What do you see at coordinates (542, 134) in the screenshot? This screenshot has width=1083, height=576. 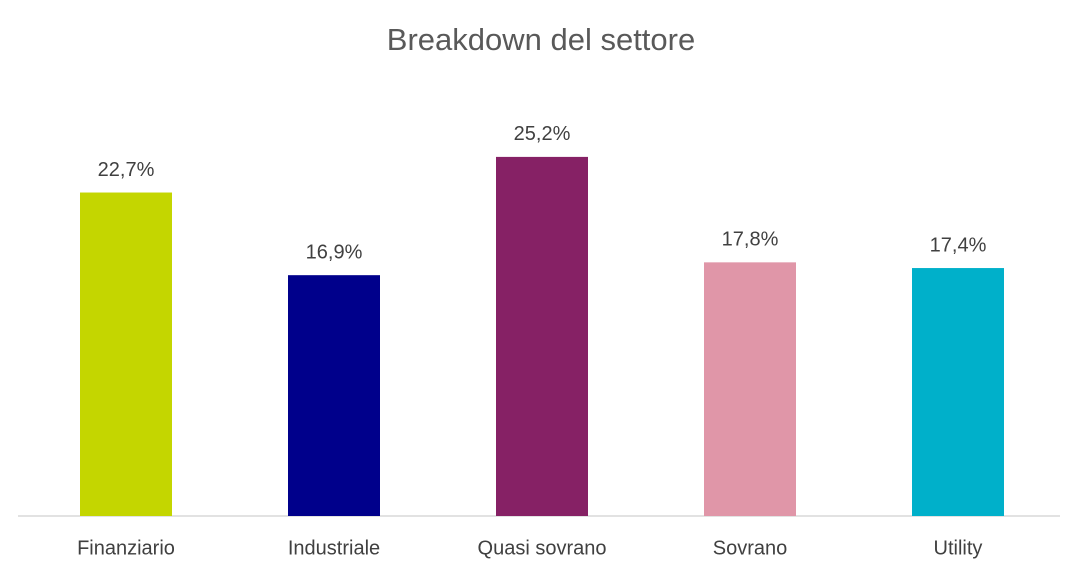 I see `value-label: 25,2%` at bounding box center [542, 134].